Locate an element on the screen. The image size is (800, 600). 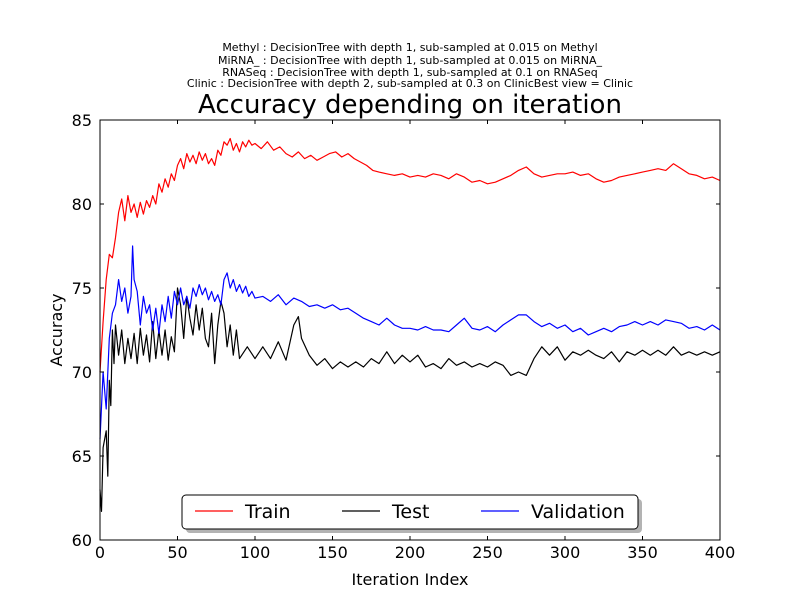
y-tick-label: 85 is located at coordinates (82, 120).